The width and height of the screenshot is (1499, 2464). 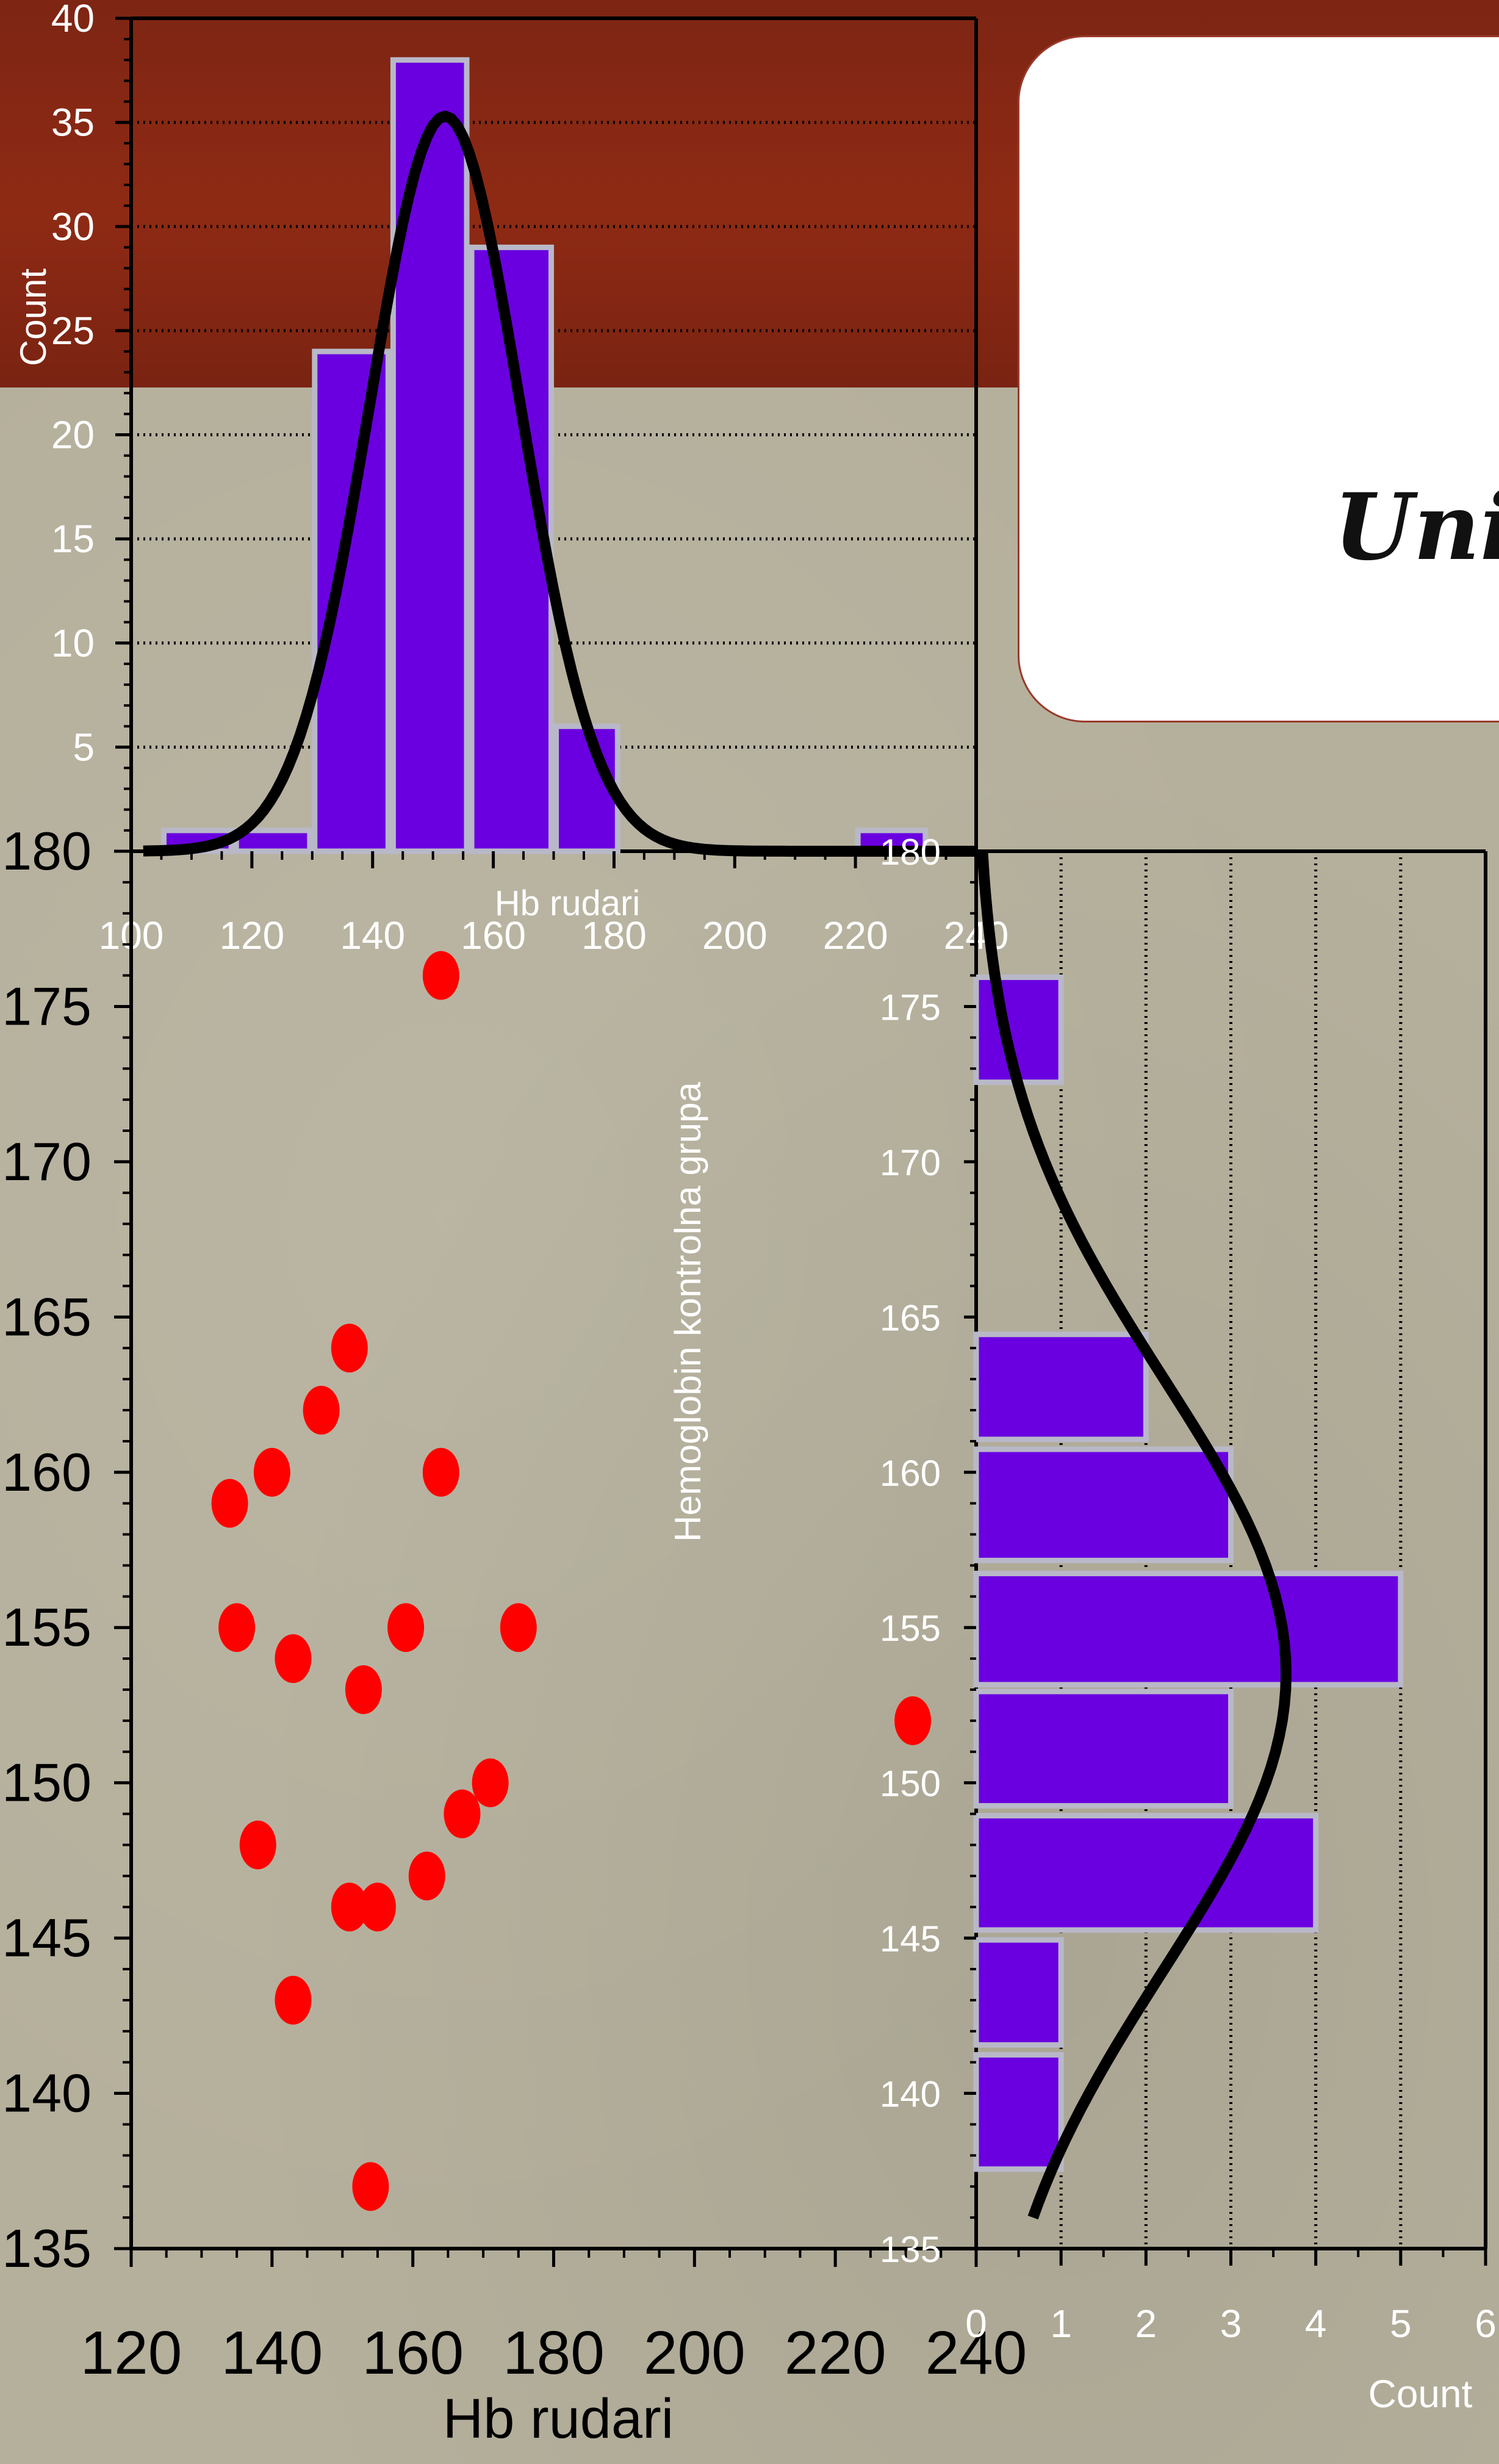 I want to click on top-y-tick-label: 5, so click(x=84, y=747).